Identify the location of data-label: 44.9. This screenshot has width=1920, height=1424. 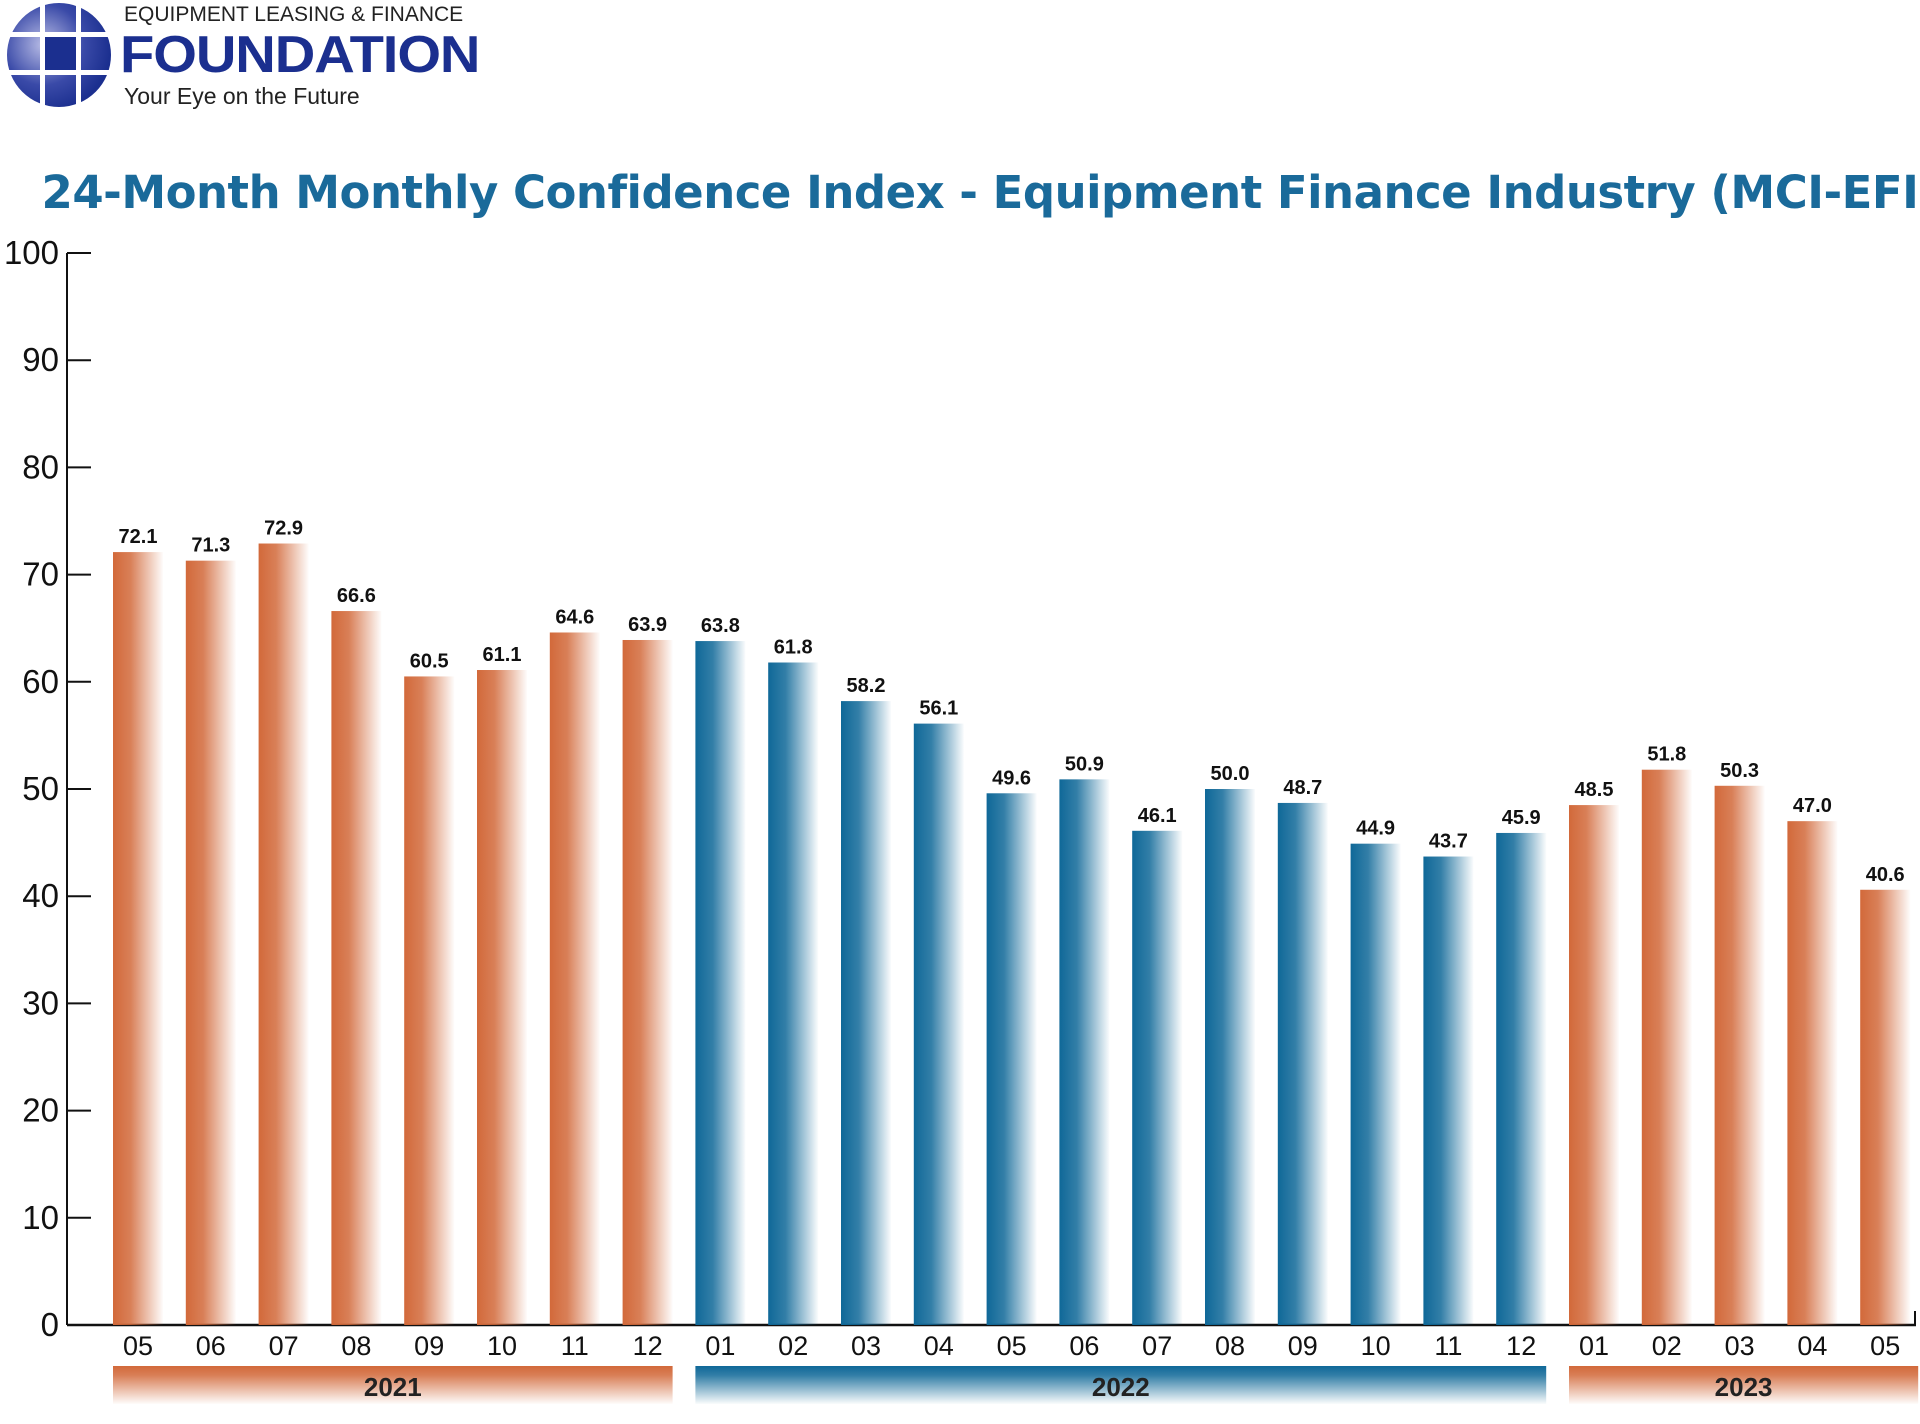
(1375, 829).